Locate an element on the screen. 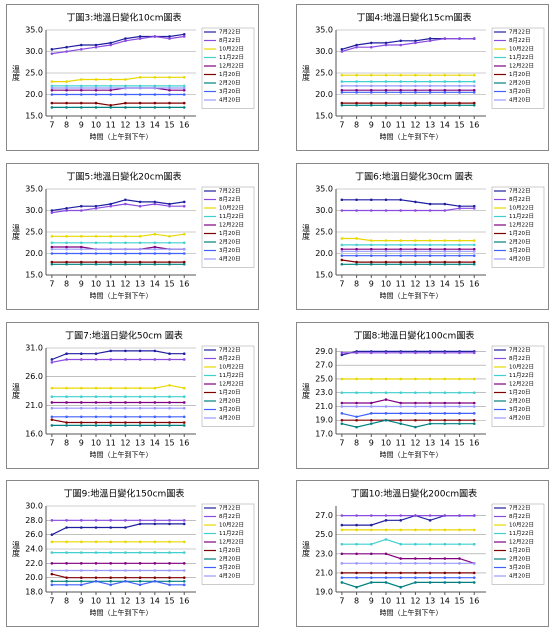 The width and height of the screenshot is (557, 633). x-tick-label: 10 is located at coordinates (386, 443).